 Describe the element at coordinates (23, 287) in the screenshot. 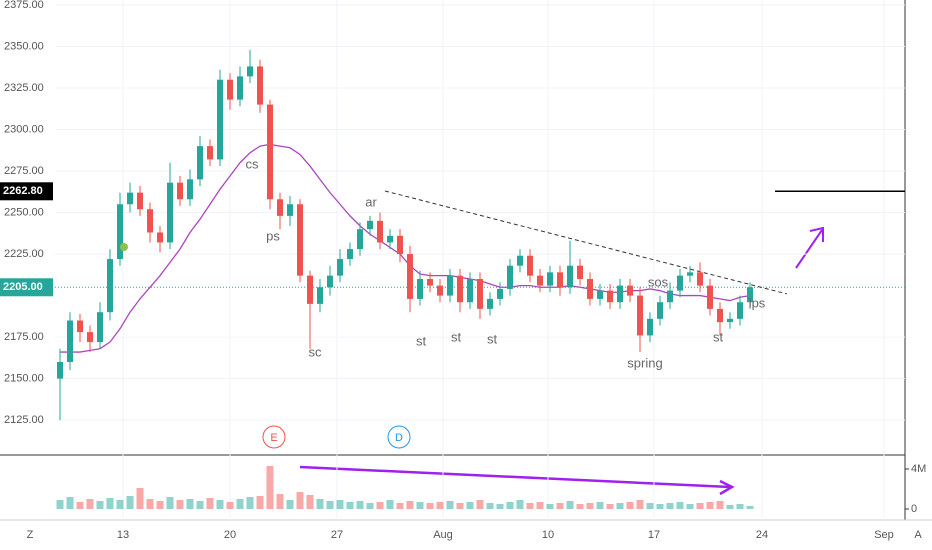

I see `price-label: 2205.00` at that location.